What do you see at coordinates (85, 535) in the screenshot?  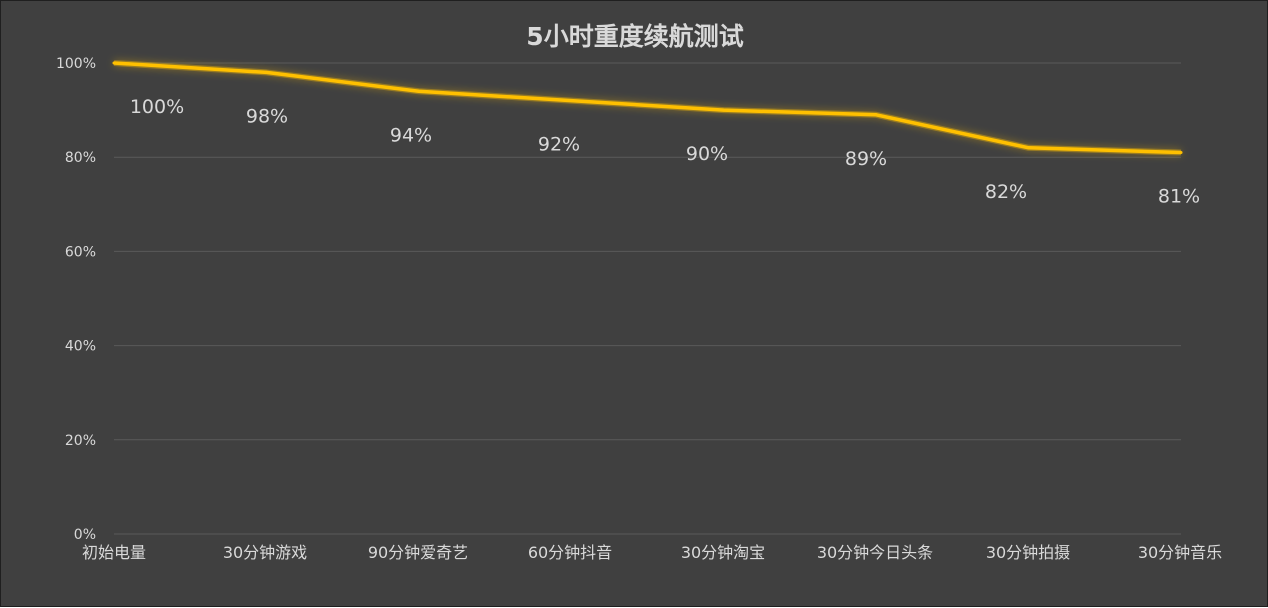 I see `y-tick-label: 0%` at bounding box center [85, 535].